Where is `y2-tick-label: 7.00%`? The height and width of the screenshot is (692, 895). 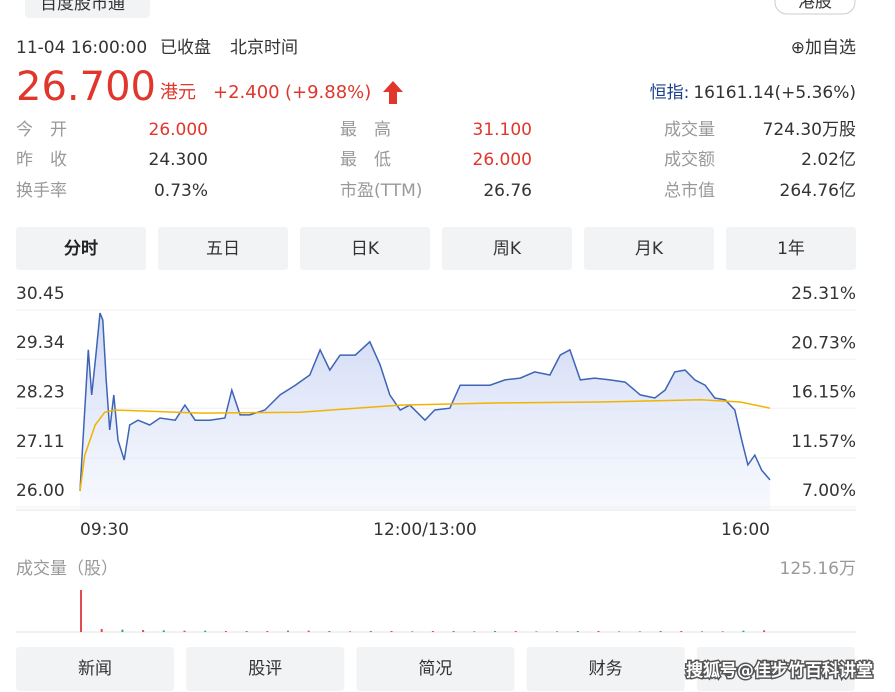 y2-tick-label: 7.00% is located at coordinates (829, 491).